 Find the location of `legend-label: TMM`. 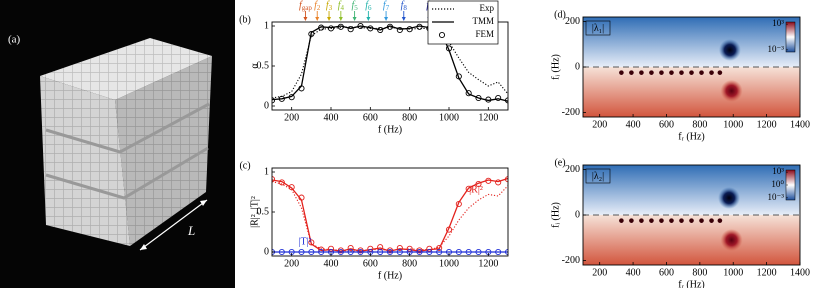

legend-label: TMM is located at coordinates (483, 21).